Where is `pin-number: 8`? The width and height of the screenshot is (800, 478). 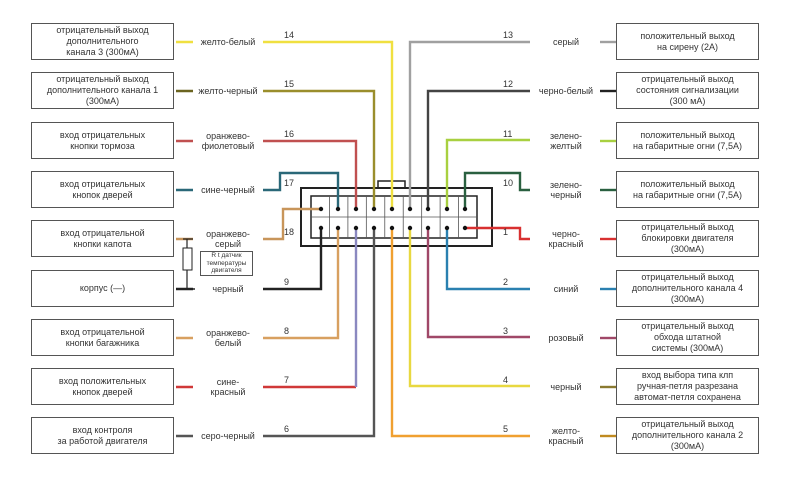
pin-number: 8 is located at coordinates (287, 331).